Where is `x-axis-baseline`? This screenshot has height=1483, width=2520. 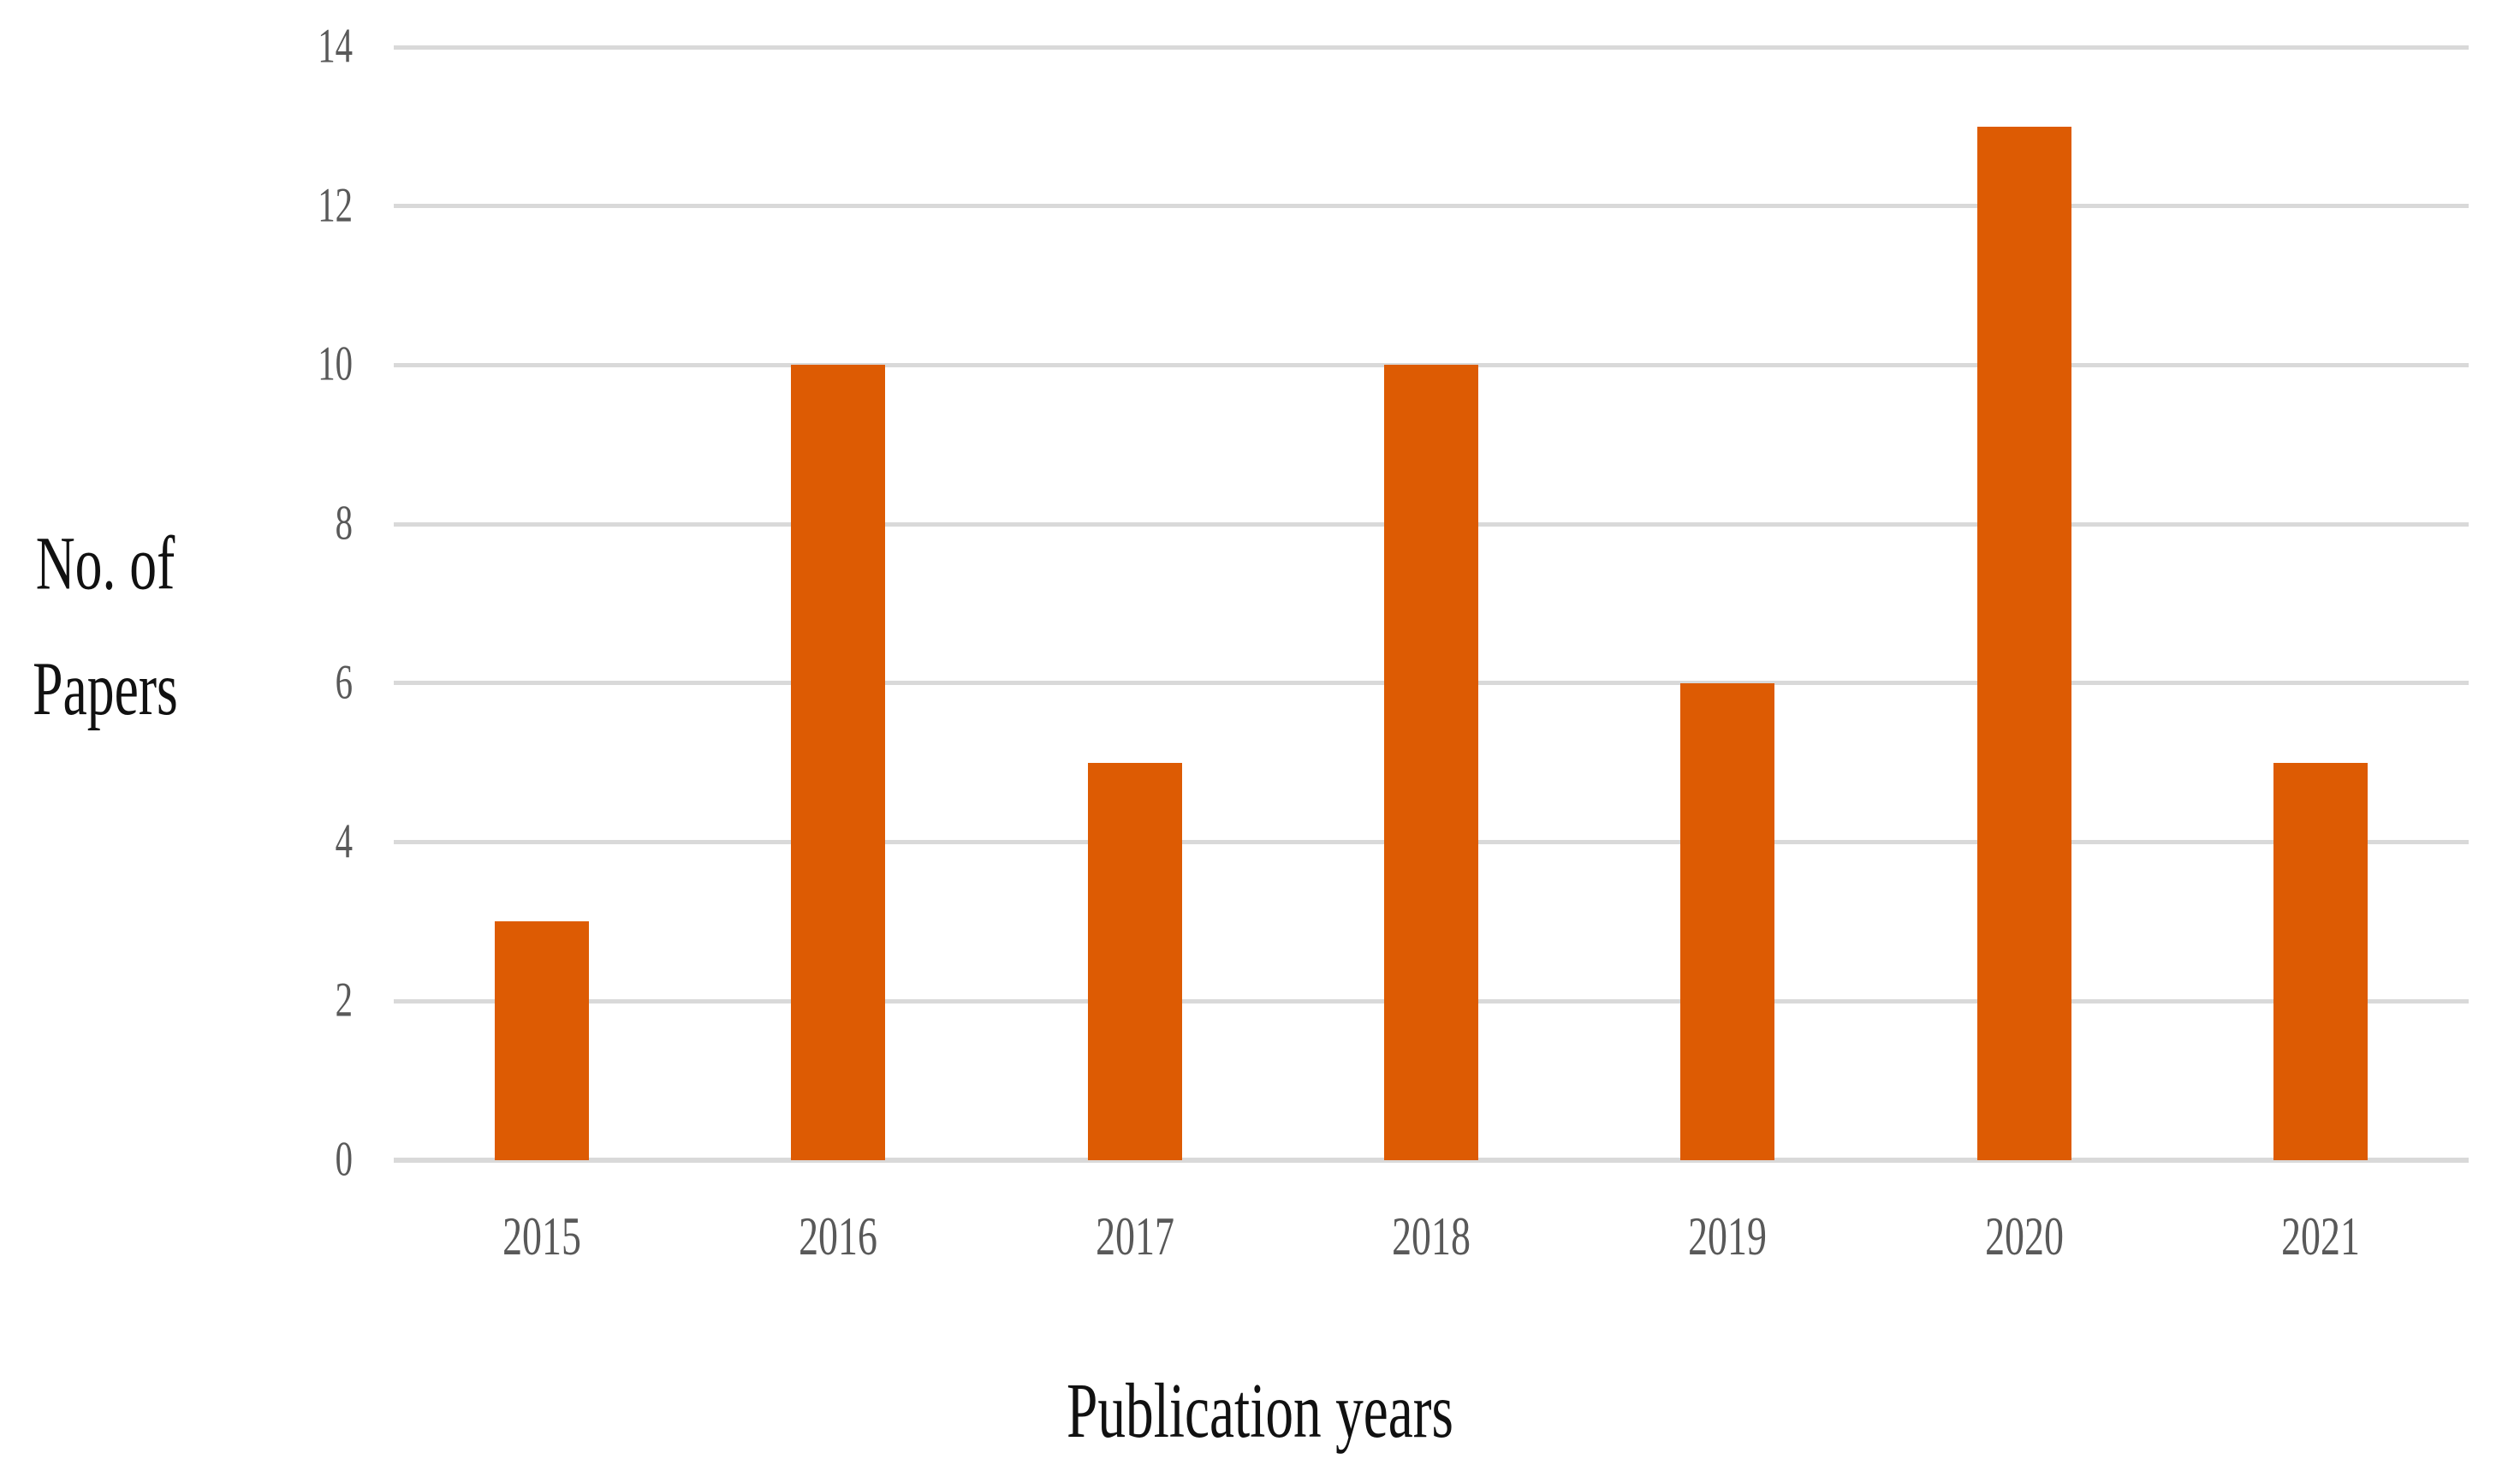
x-axis-baseline is located at coordinates (1431, 1160).